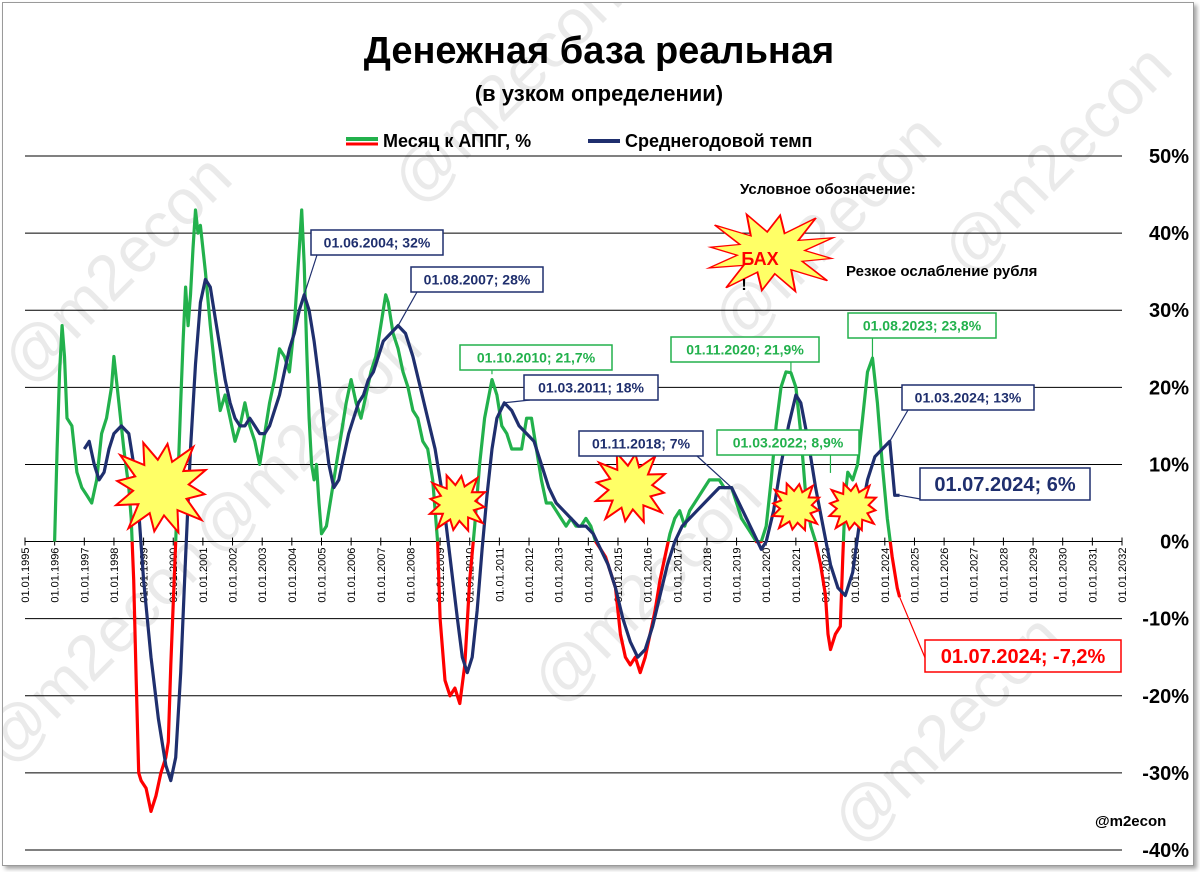 The height and width of the screenshot is (872, 1200). What do you see at coordinates (322, 575) in the screenshot?
I see `x-tick-label-10: 01.01.2005` at bounding box center [322, 575].